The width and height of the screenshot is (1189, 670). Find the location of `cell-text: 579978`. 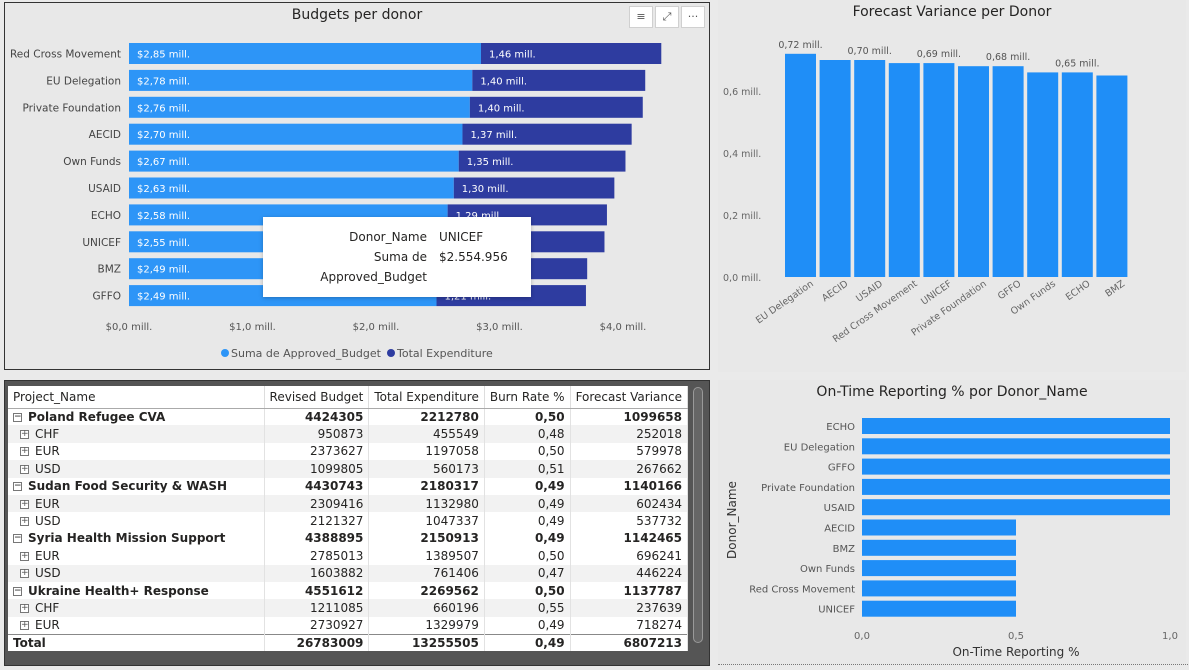

cell-text: 579978 is located at coordinates (659, 451).